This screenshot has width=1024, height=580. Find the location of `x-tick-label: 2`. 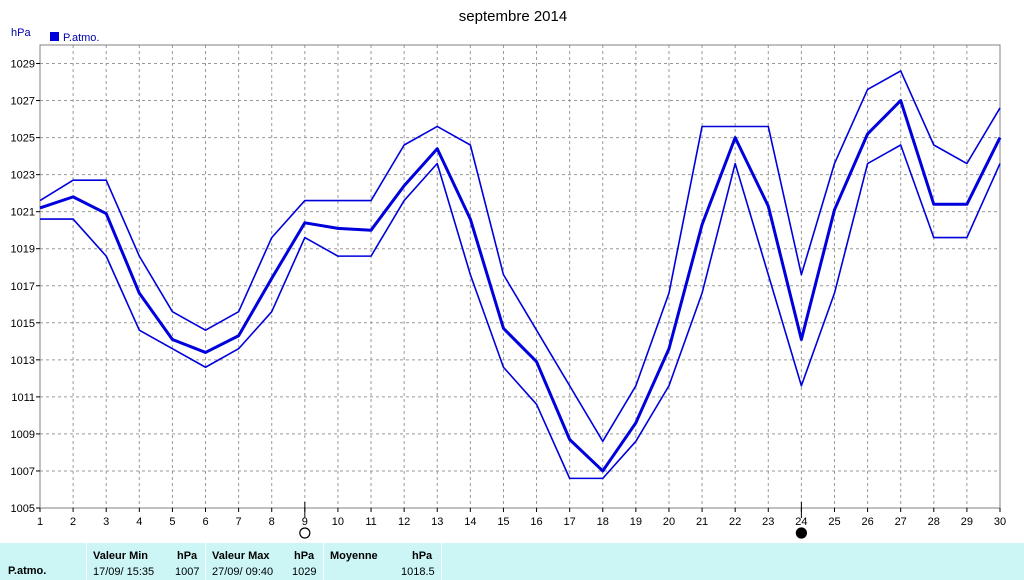

x-tick-label: 2 is located at coordinates (73, 522).